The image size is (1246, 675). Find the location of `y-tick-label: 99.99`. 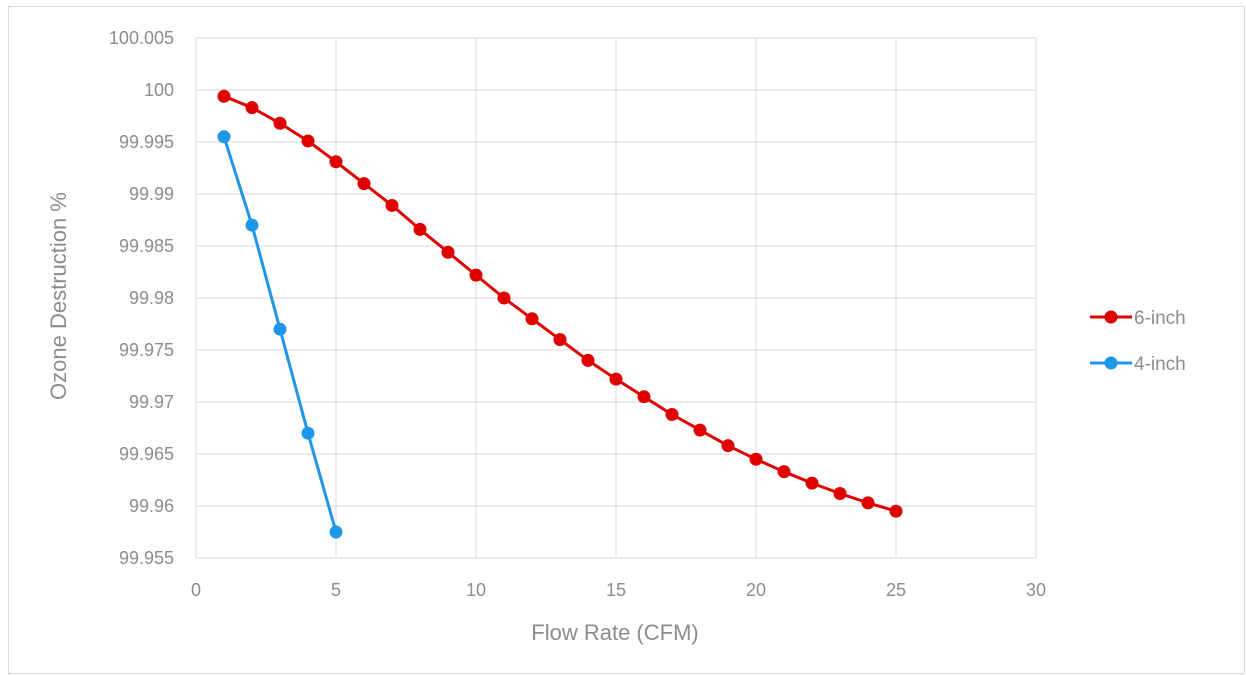

y-tick-label: 99.99 is located at coordinates (151, 194).